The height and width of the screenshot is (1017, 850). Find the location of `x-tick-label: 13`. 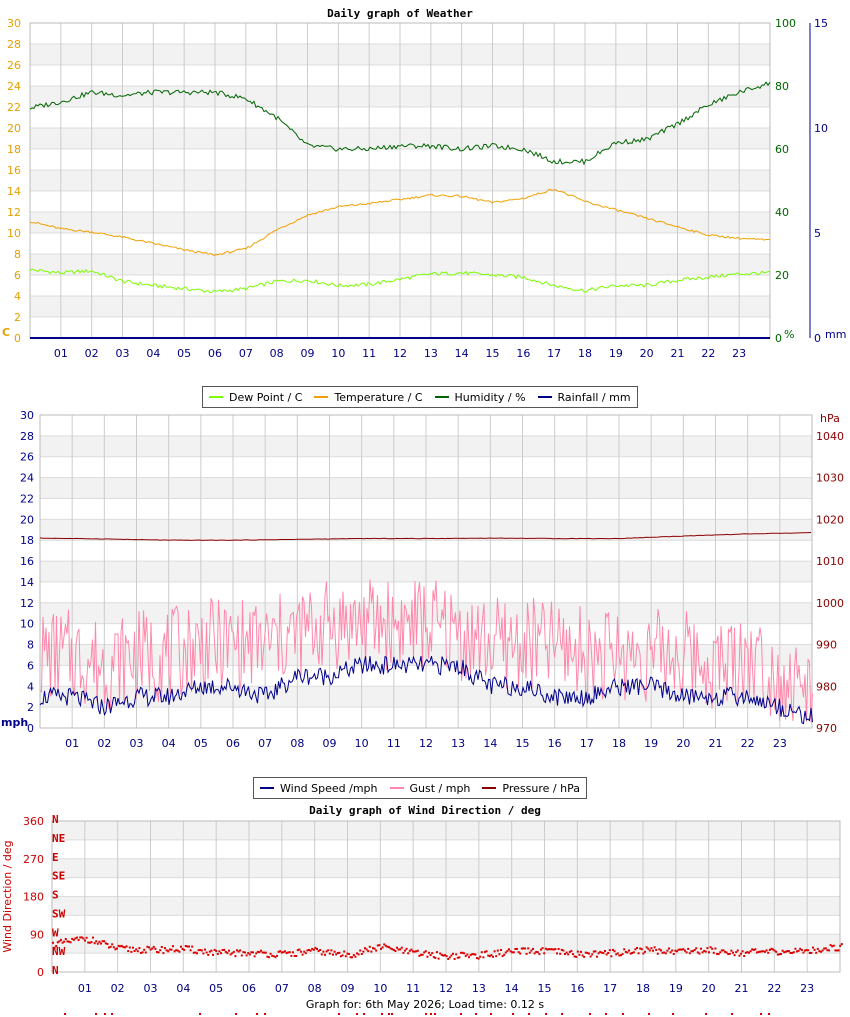

x-tick-label: 13 is located at coordinates (431, 353).